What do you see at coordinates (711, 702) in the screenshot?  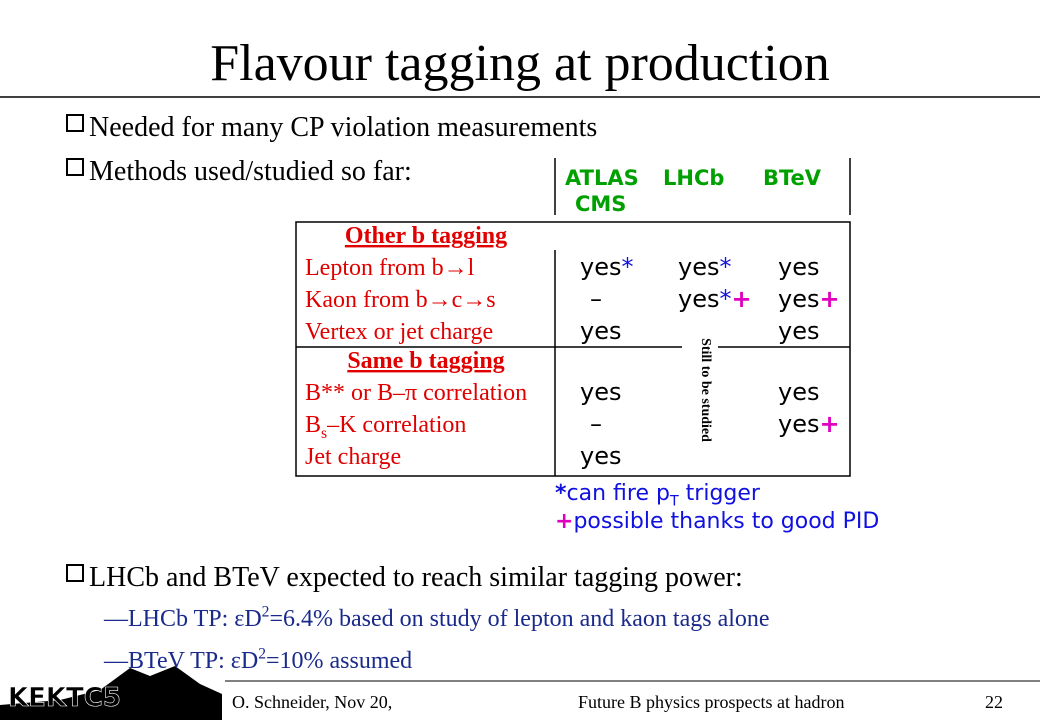 I see `footer-event: Future B physics prospects at hadron` at bounding box center [711, 702].